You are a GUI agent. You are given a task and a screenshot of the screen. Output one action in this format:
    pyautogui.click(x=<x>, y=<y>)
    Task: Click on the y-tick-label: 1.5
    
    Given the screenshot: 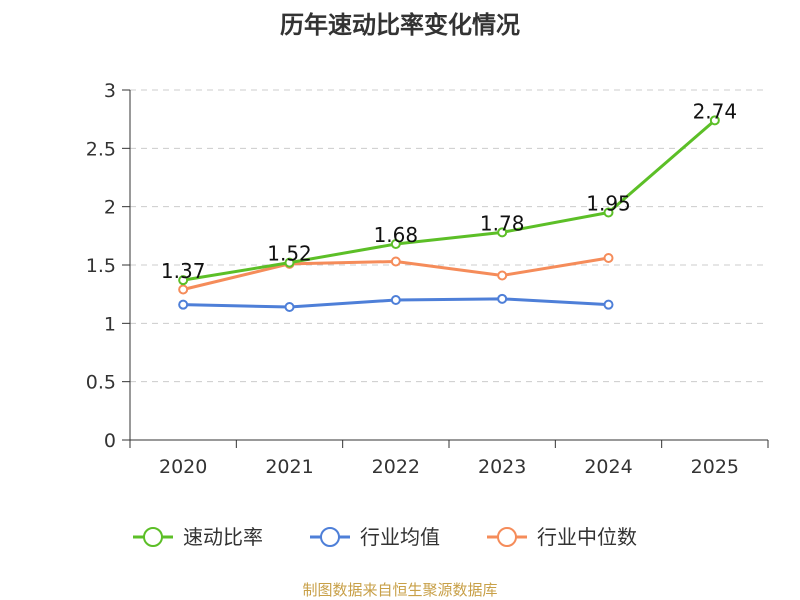 What is the action you would take?
    pyautogui.click(x=101, y=266)
    